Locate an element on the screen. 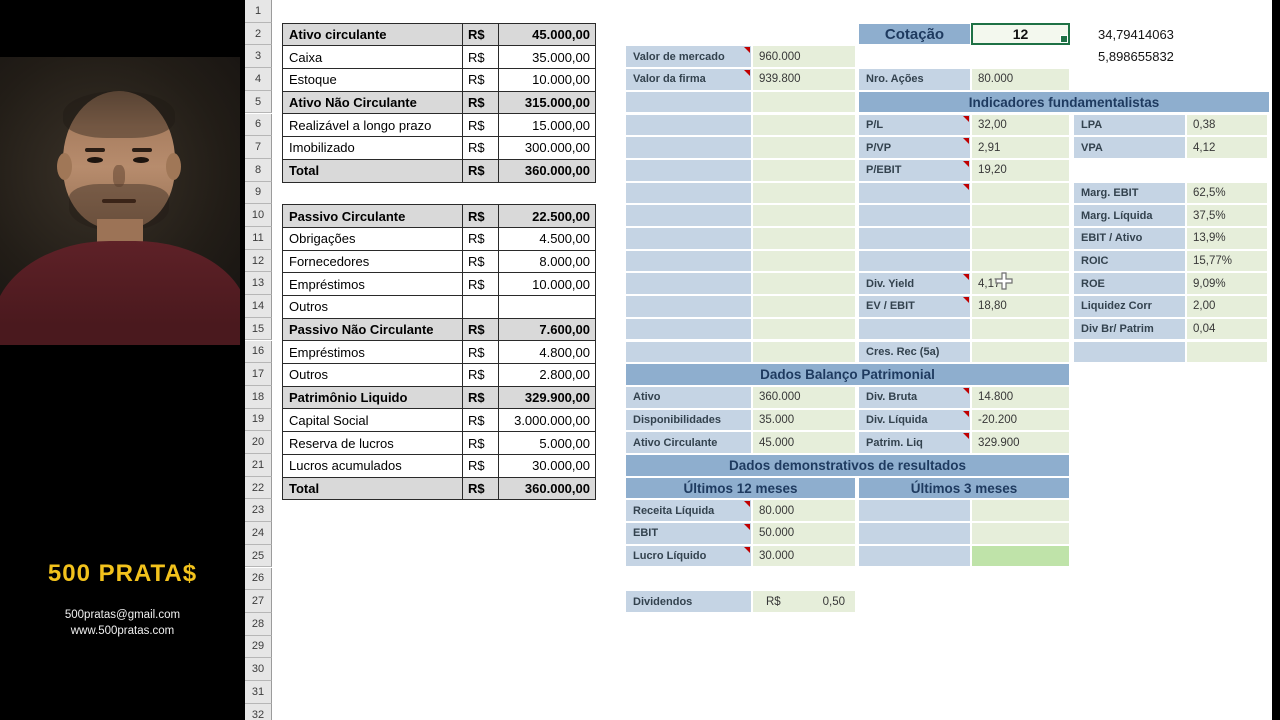  row-header: 11 is located at coordinates (258, 238).